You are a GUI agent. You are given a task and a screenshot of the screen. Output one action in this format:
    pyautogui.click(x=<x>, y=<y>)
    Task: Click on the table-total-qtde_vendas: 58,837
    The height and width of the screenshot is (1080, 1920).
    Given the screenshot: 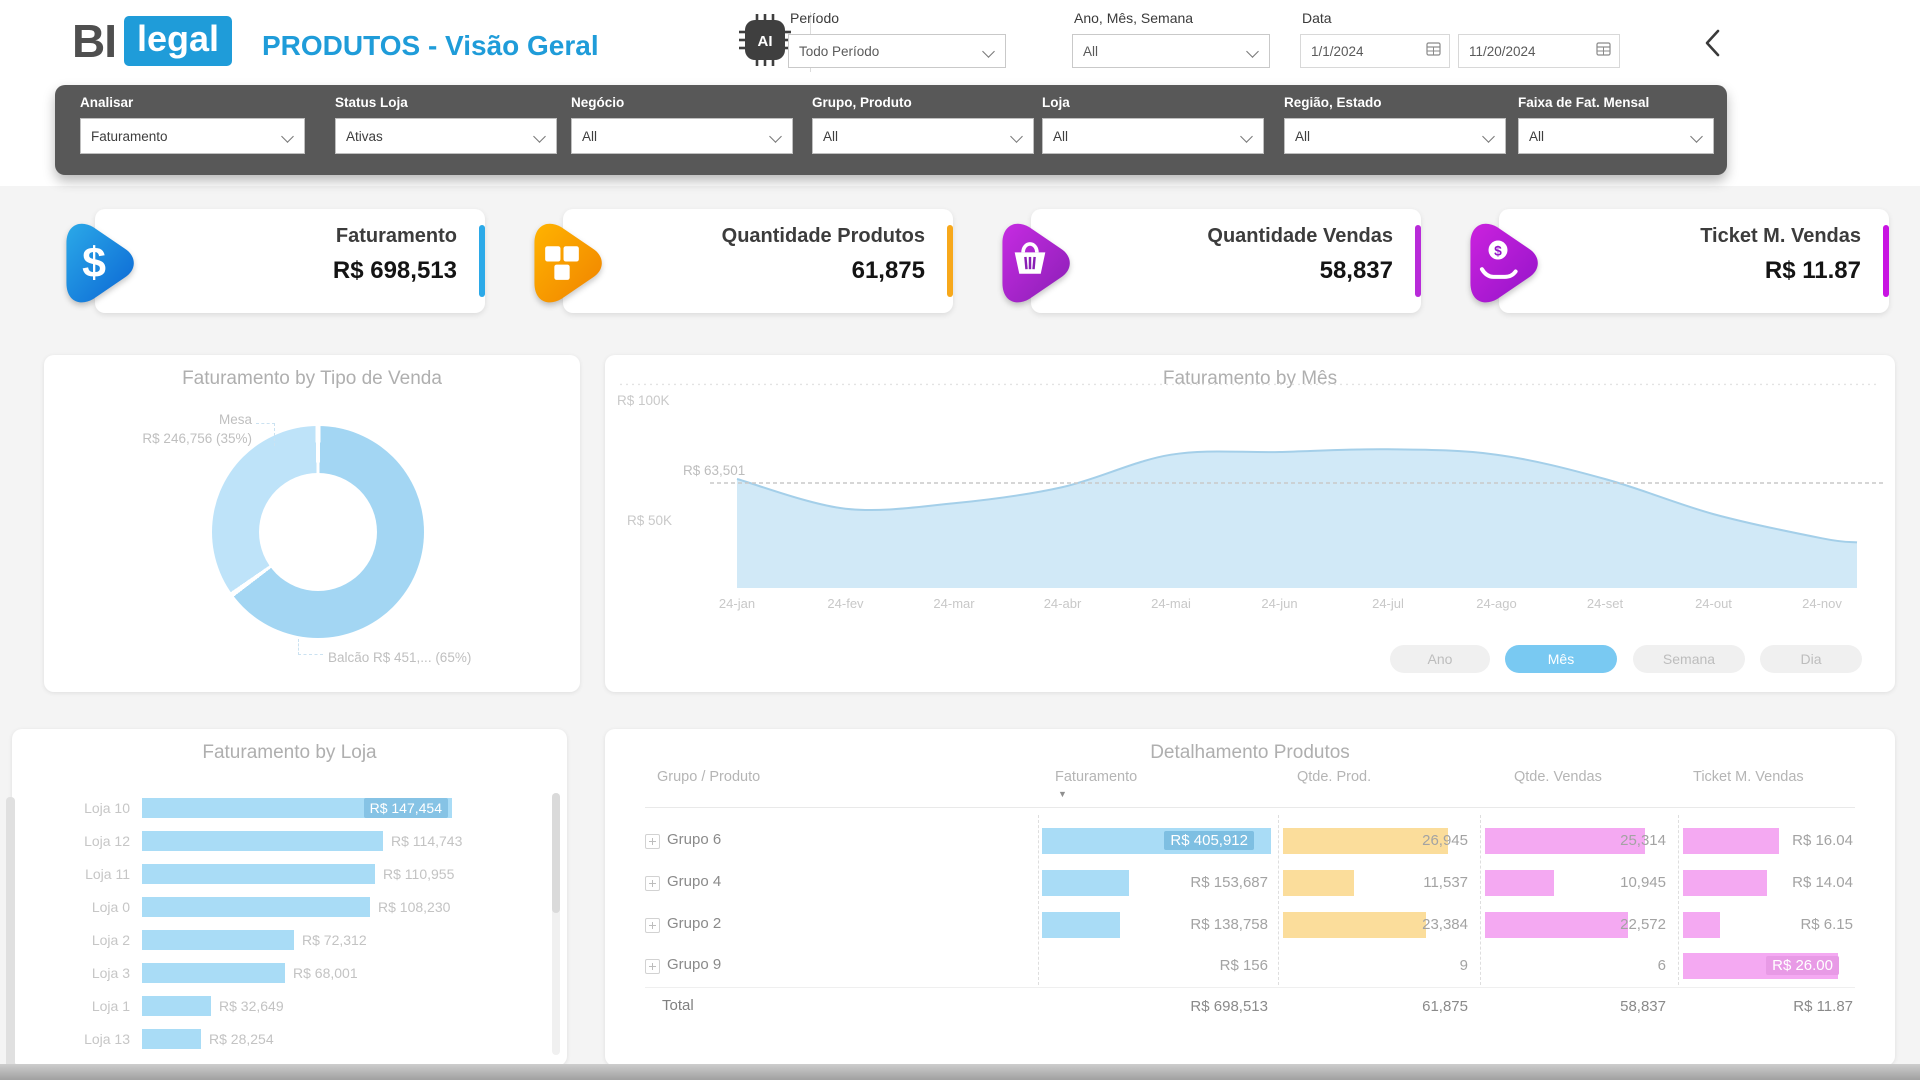 What is the action you would take?
    pyautogui.click(x=1643, y=1006)
    